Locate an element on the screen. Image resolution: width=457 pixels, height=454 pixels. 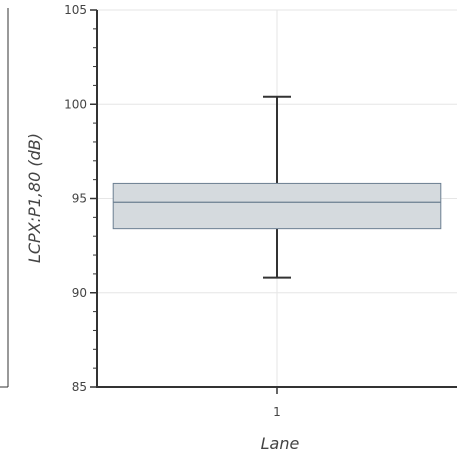
y-axis-ticks: 85 90 95 100 105 is located at coordinates (80, 198).